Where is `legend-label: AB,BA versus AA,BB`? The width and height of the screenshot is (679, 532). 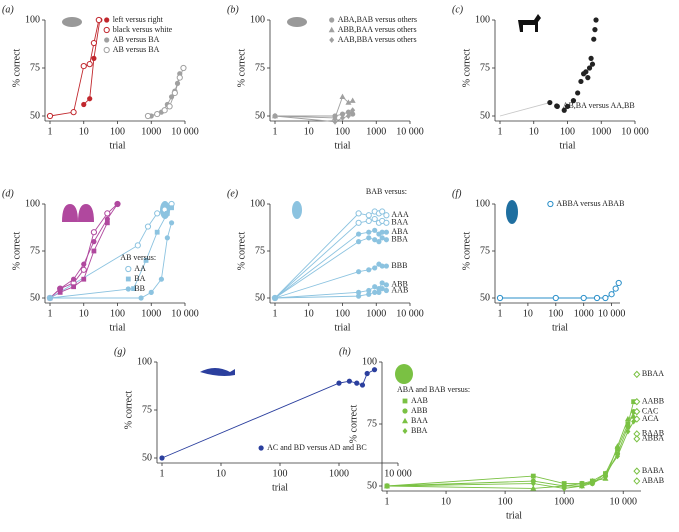
legend-label: AB,BA versus AA,BB is located at coordinates (599, 105).